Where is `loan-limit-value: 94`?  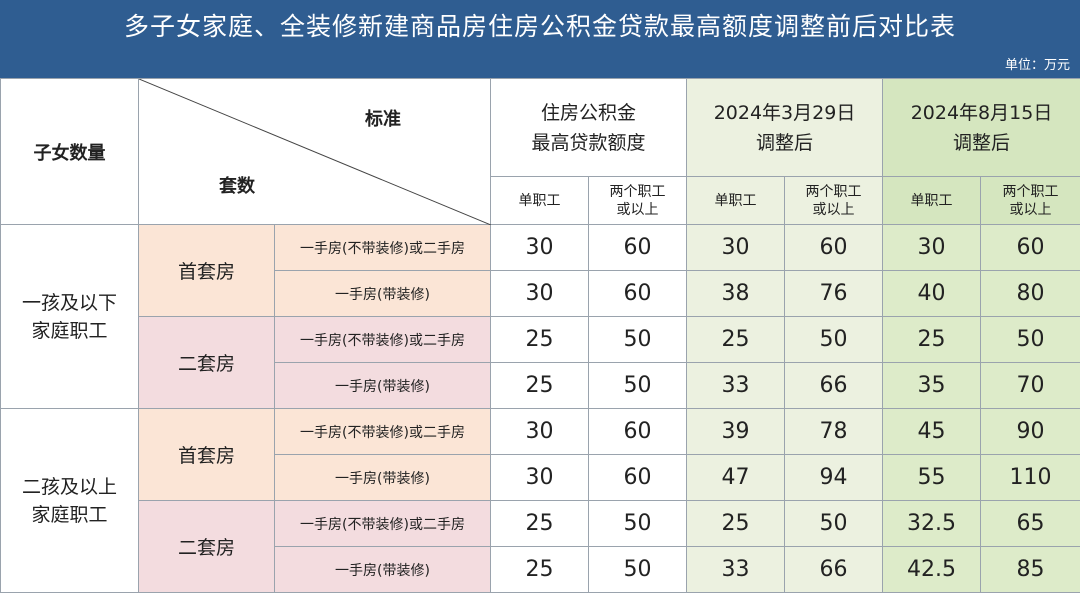
loan-limit-value: 94 is located at coordinates (834, 477).